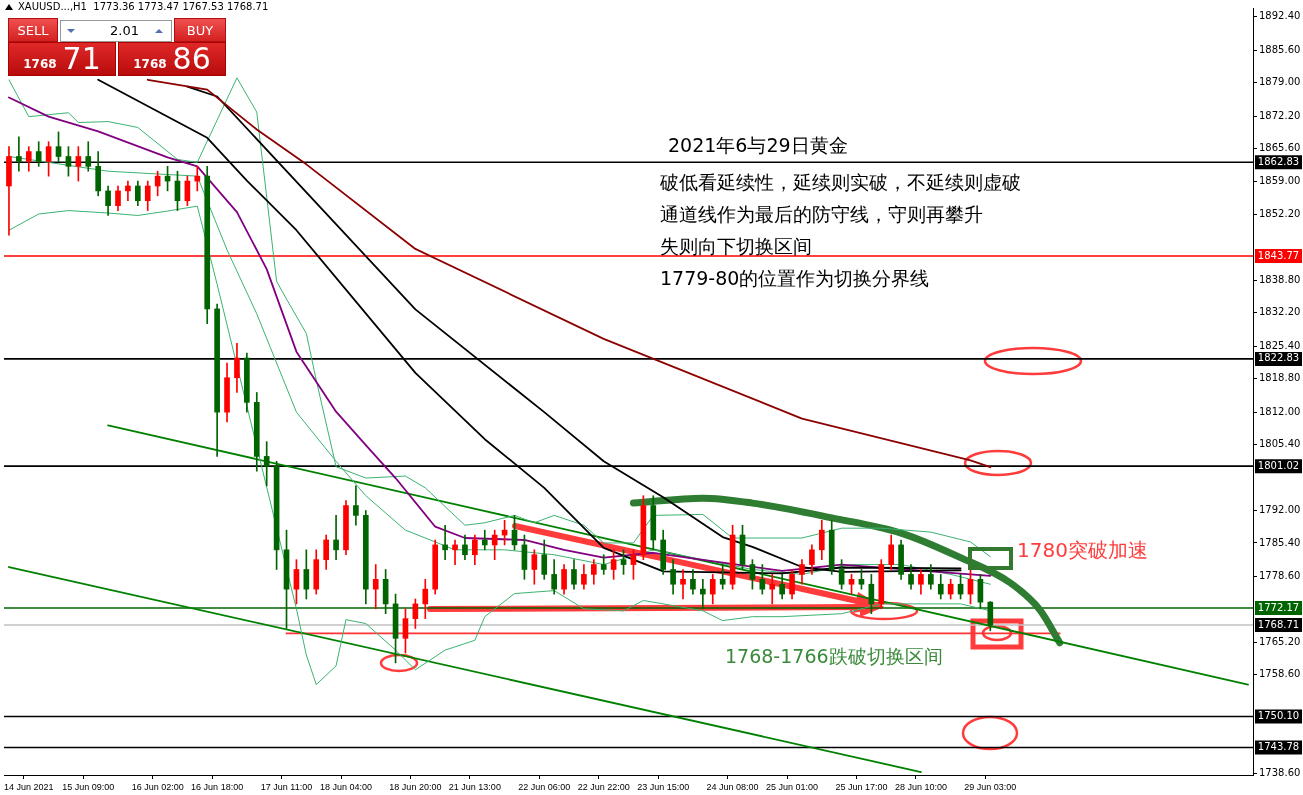 This screenshot has height=795, width=1303. I want to click on x-tick-label: 25 Jun 17:00, so click(861, 786).